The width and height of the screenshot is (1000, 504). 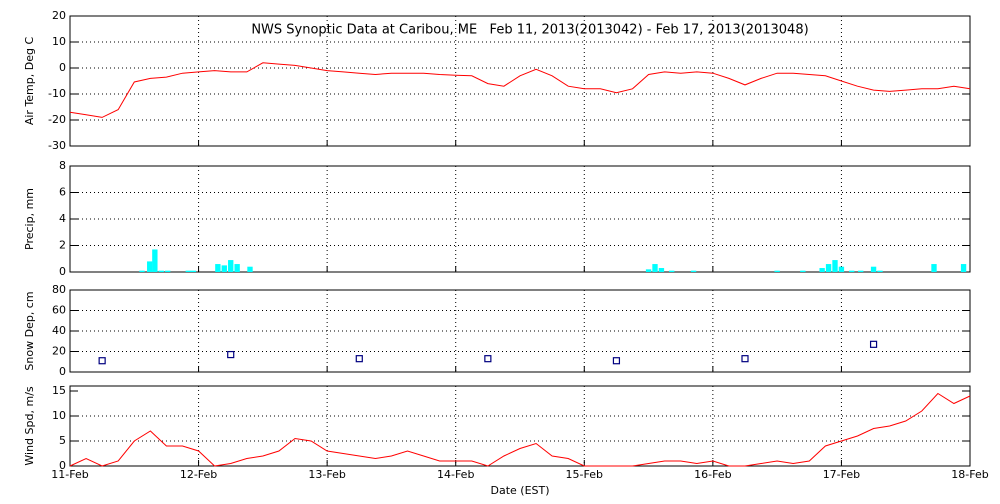 What do you see at coordinates (57, 145) in the screenshot?
I see `y-tick-label: -30` at bounding box center [57, 145].